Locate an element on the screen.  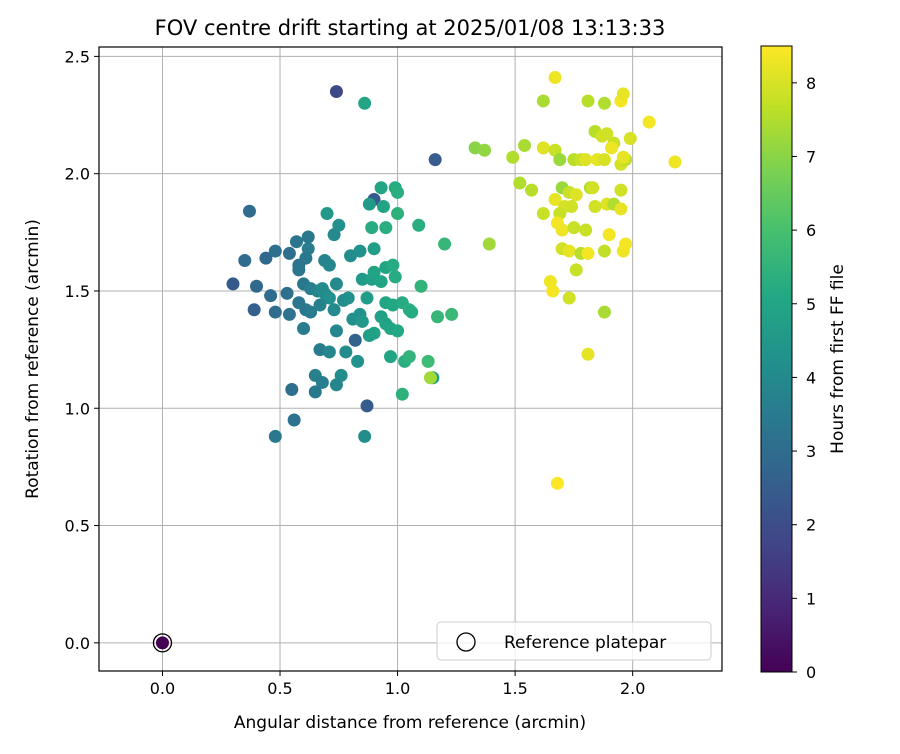
y-tick-label: 2.5 is located at coordinates (77, 56).